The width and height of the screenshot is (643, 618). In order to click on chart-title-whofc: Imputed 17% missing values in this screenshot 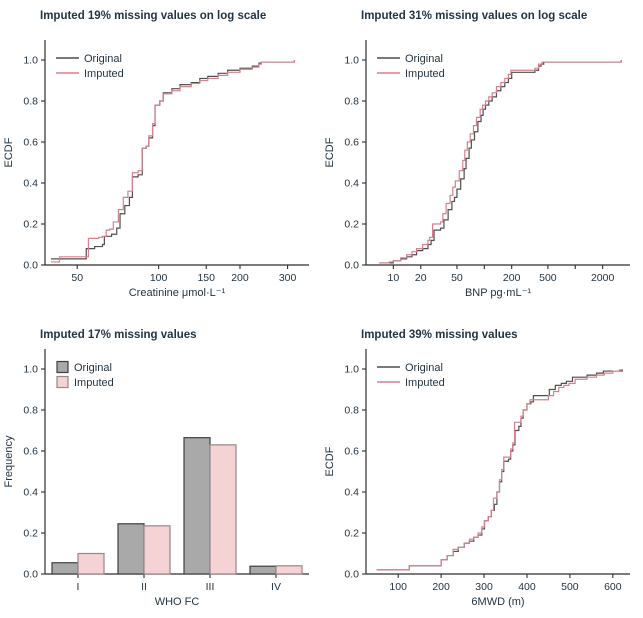, I will do `click(118, 335)`.